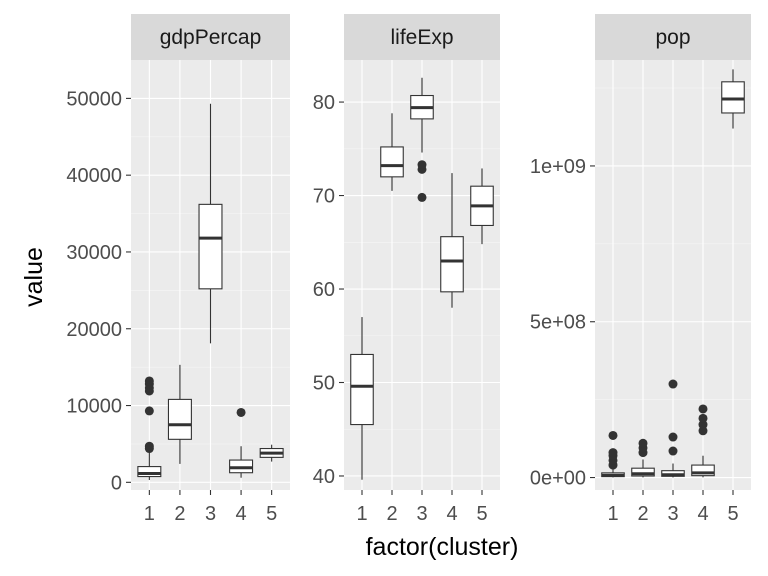 This screenshot has height=576, width=768. I want to click on y-tick-label: 80, so click(324, 103).